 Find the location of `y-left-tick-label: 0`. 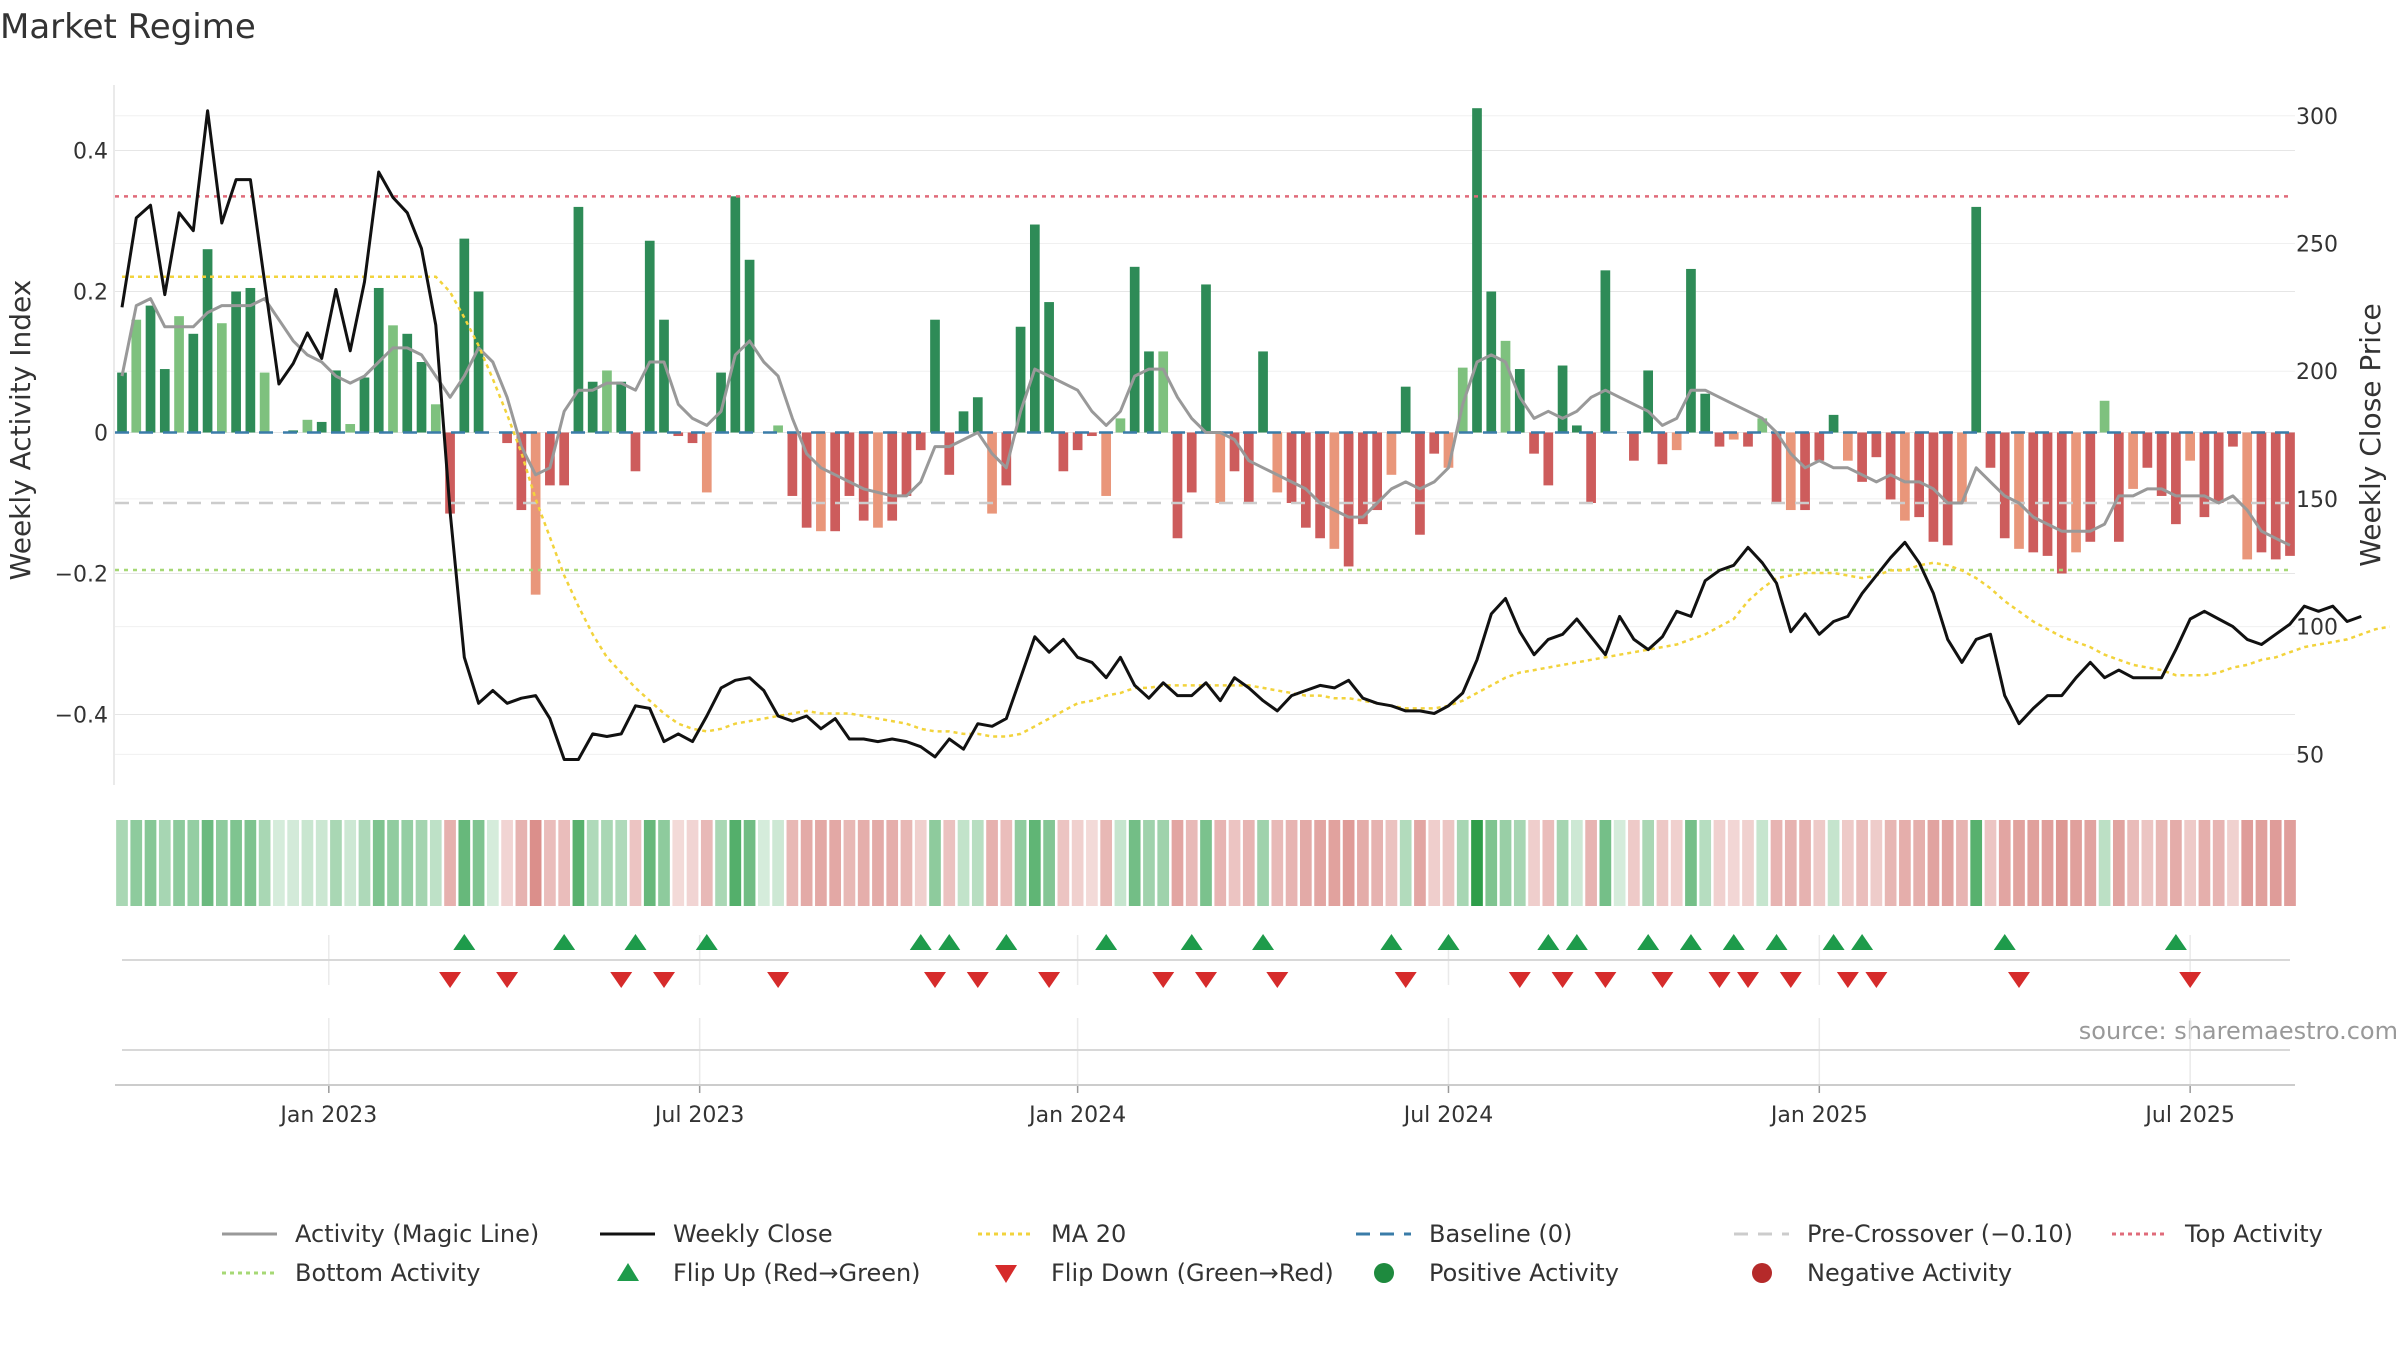

y-left-tick-label: 0 is located at coordinates (101, 434).